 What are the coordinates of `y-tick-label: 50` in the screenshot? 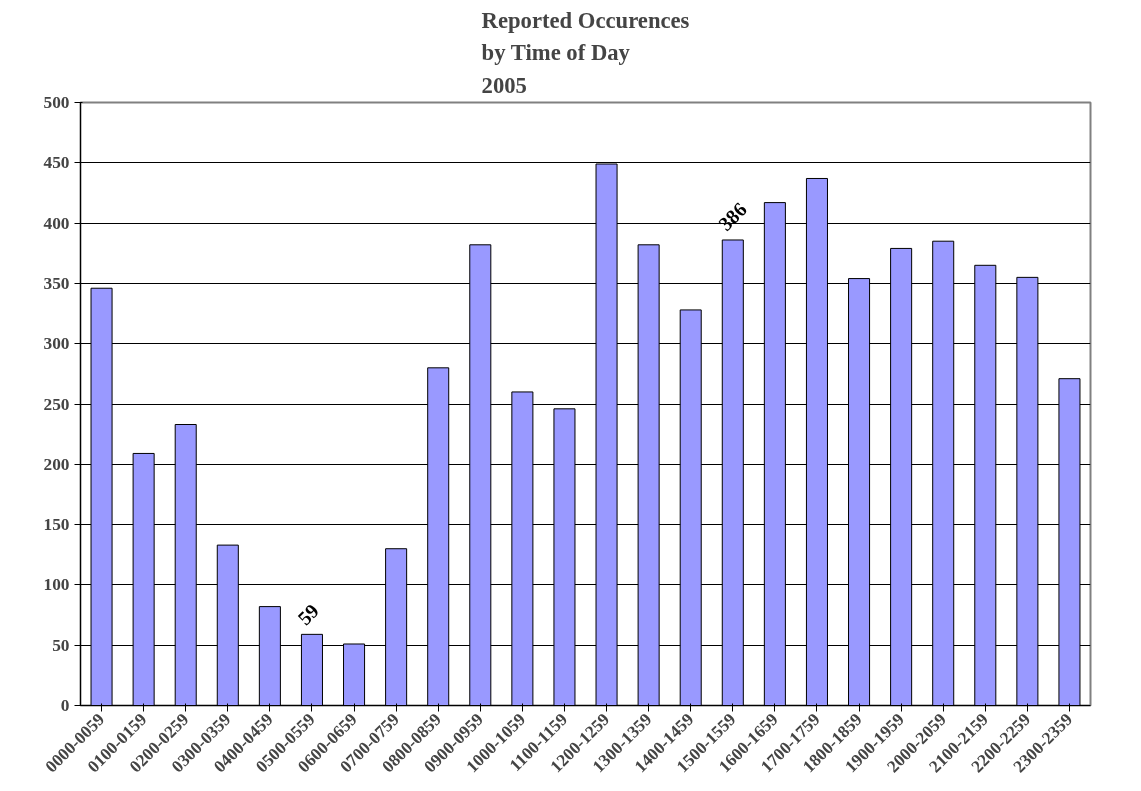 It's located at (61, 645).